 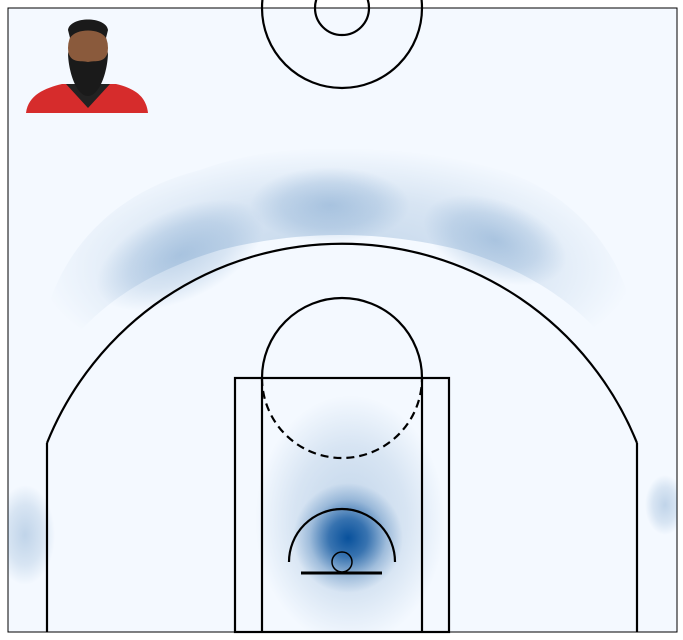 I want to click on density-core, so click(x=348, y=538).